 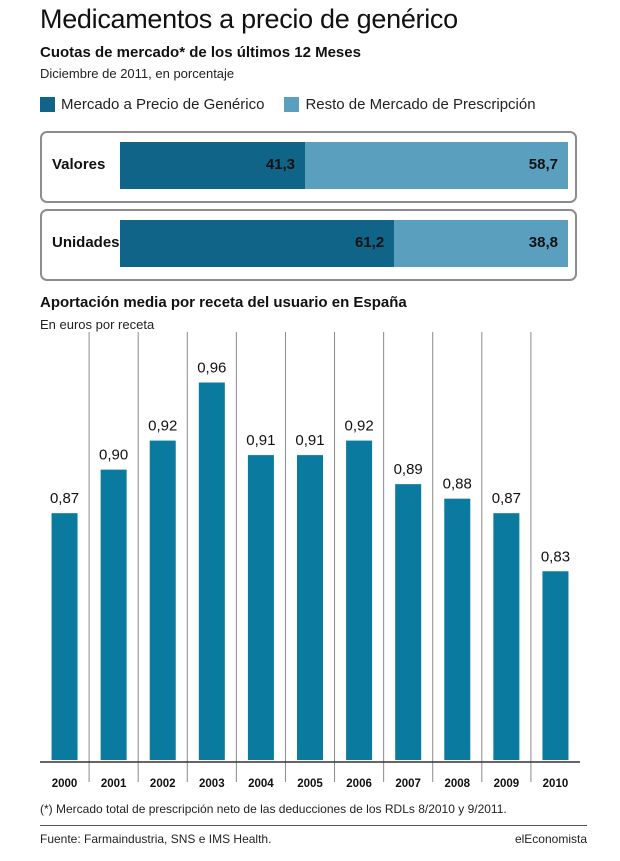 What do you see at coordinates (309, 440) in the screenshot?
I see `bar-value-label-2005: 0,91` at bounding box center [309, 440].